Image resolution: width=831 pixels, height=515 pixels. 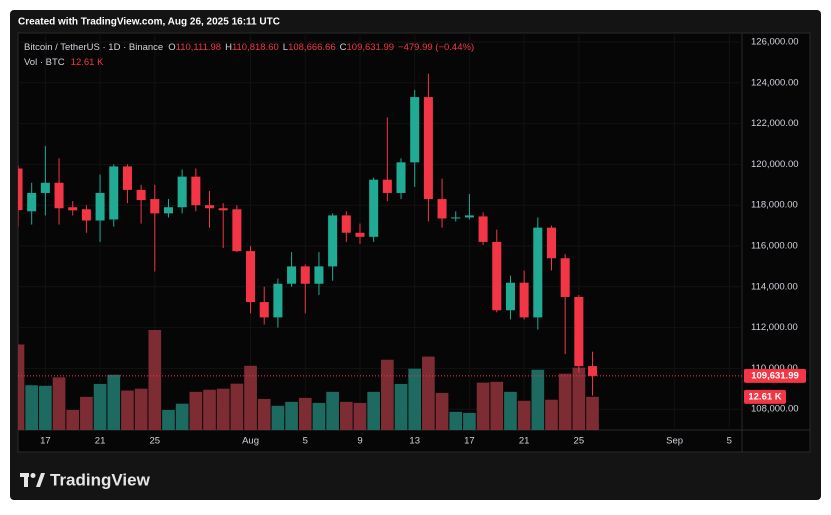 I want to click on y-tick-label: 112,000.00, so click(x=774, y=327).